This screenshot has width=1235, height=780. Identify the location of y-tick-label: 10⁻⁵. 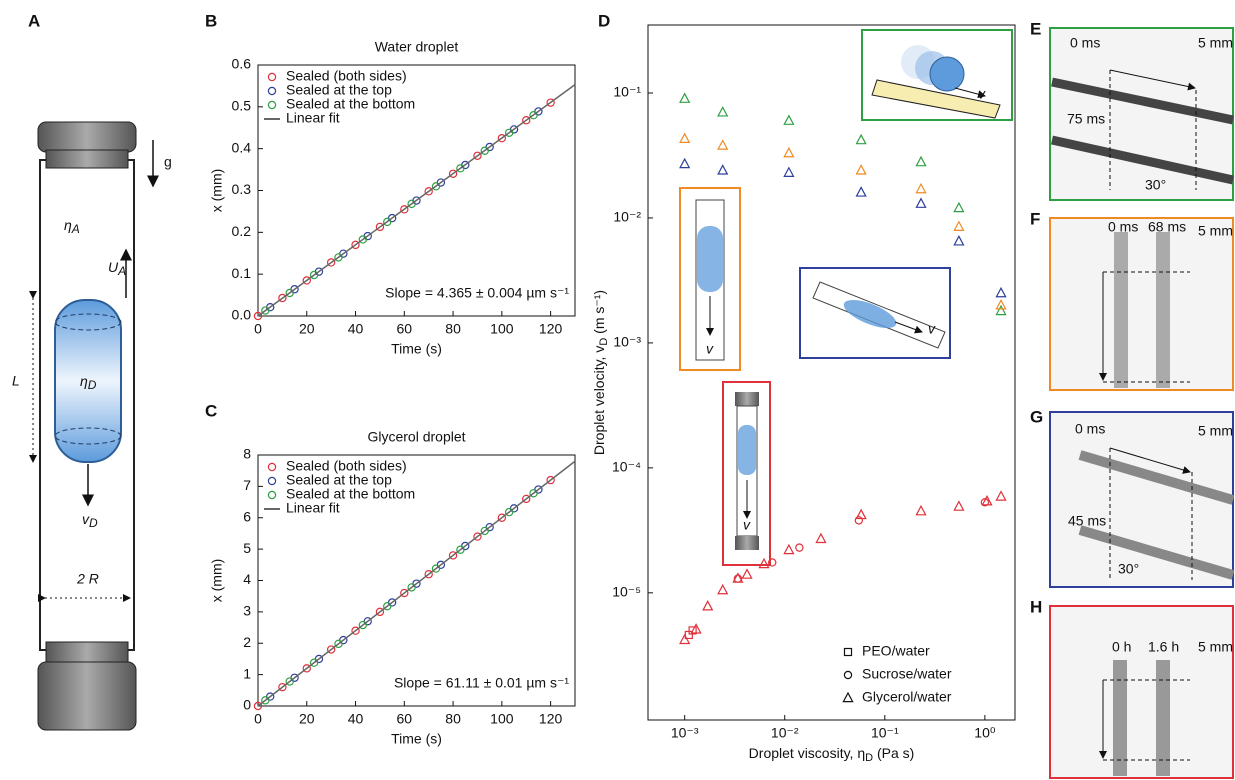
(626, 592).